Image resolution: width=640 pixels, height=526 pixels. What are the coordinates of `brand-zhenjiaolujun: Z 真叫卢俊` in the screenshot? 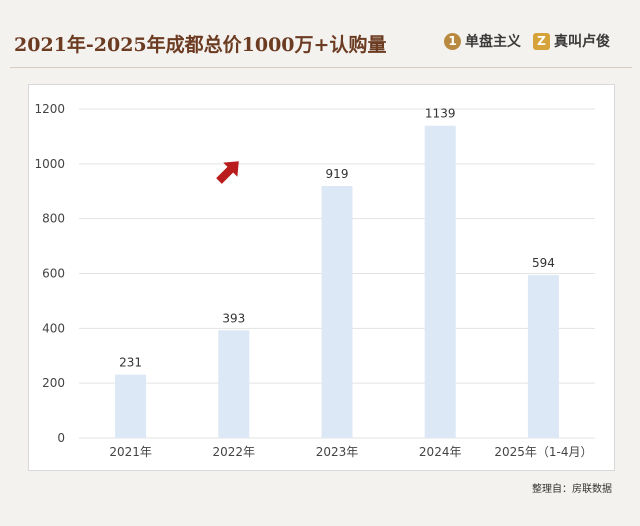 It's located at (571, 41).